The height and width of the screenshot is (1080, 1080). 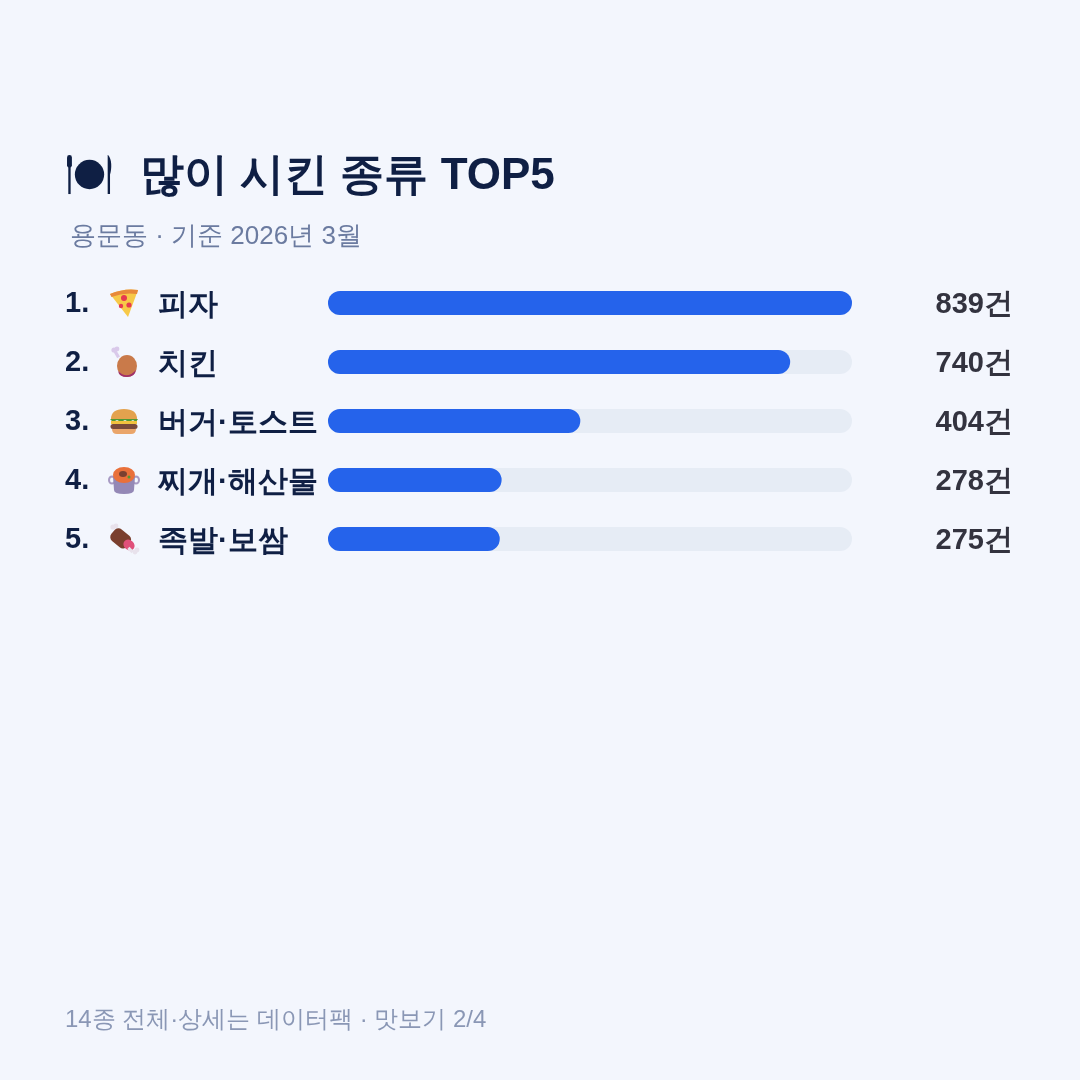 What do you see at coordinates (974, 362) in the screenshot?
I see `data-label: 740건` at bounding box center [974, 362].